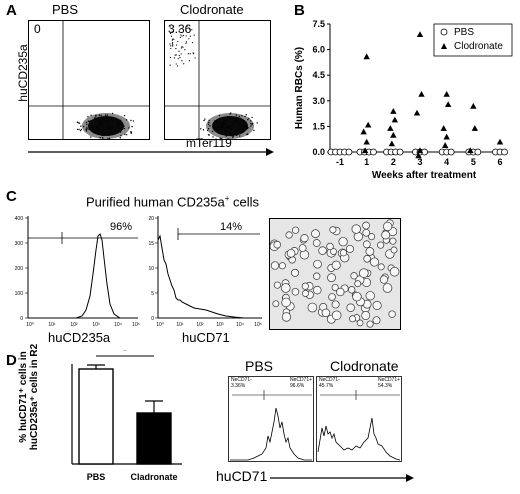 Image resolution: width=520 pixels, height=494 pixels. I want to click on svg-text: 400, so click(19, 219).